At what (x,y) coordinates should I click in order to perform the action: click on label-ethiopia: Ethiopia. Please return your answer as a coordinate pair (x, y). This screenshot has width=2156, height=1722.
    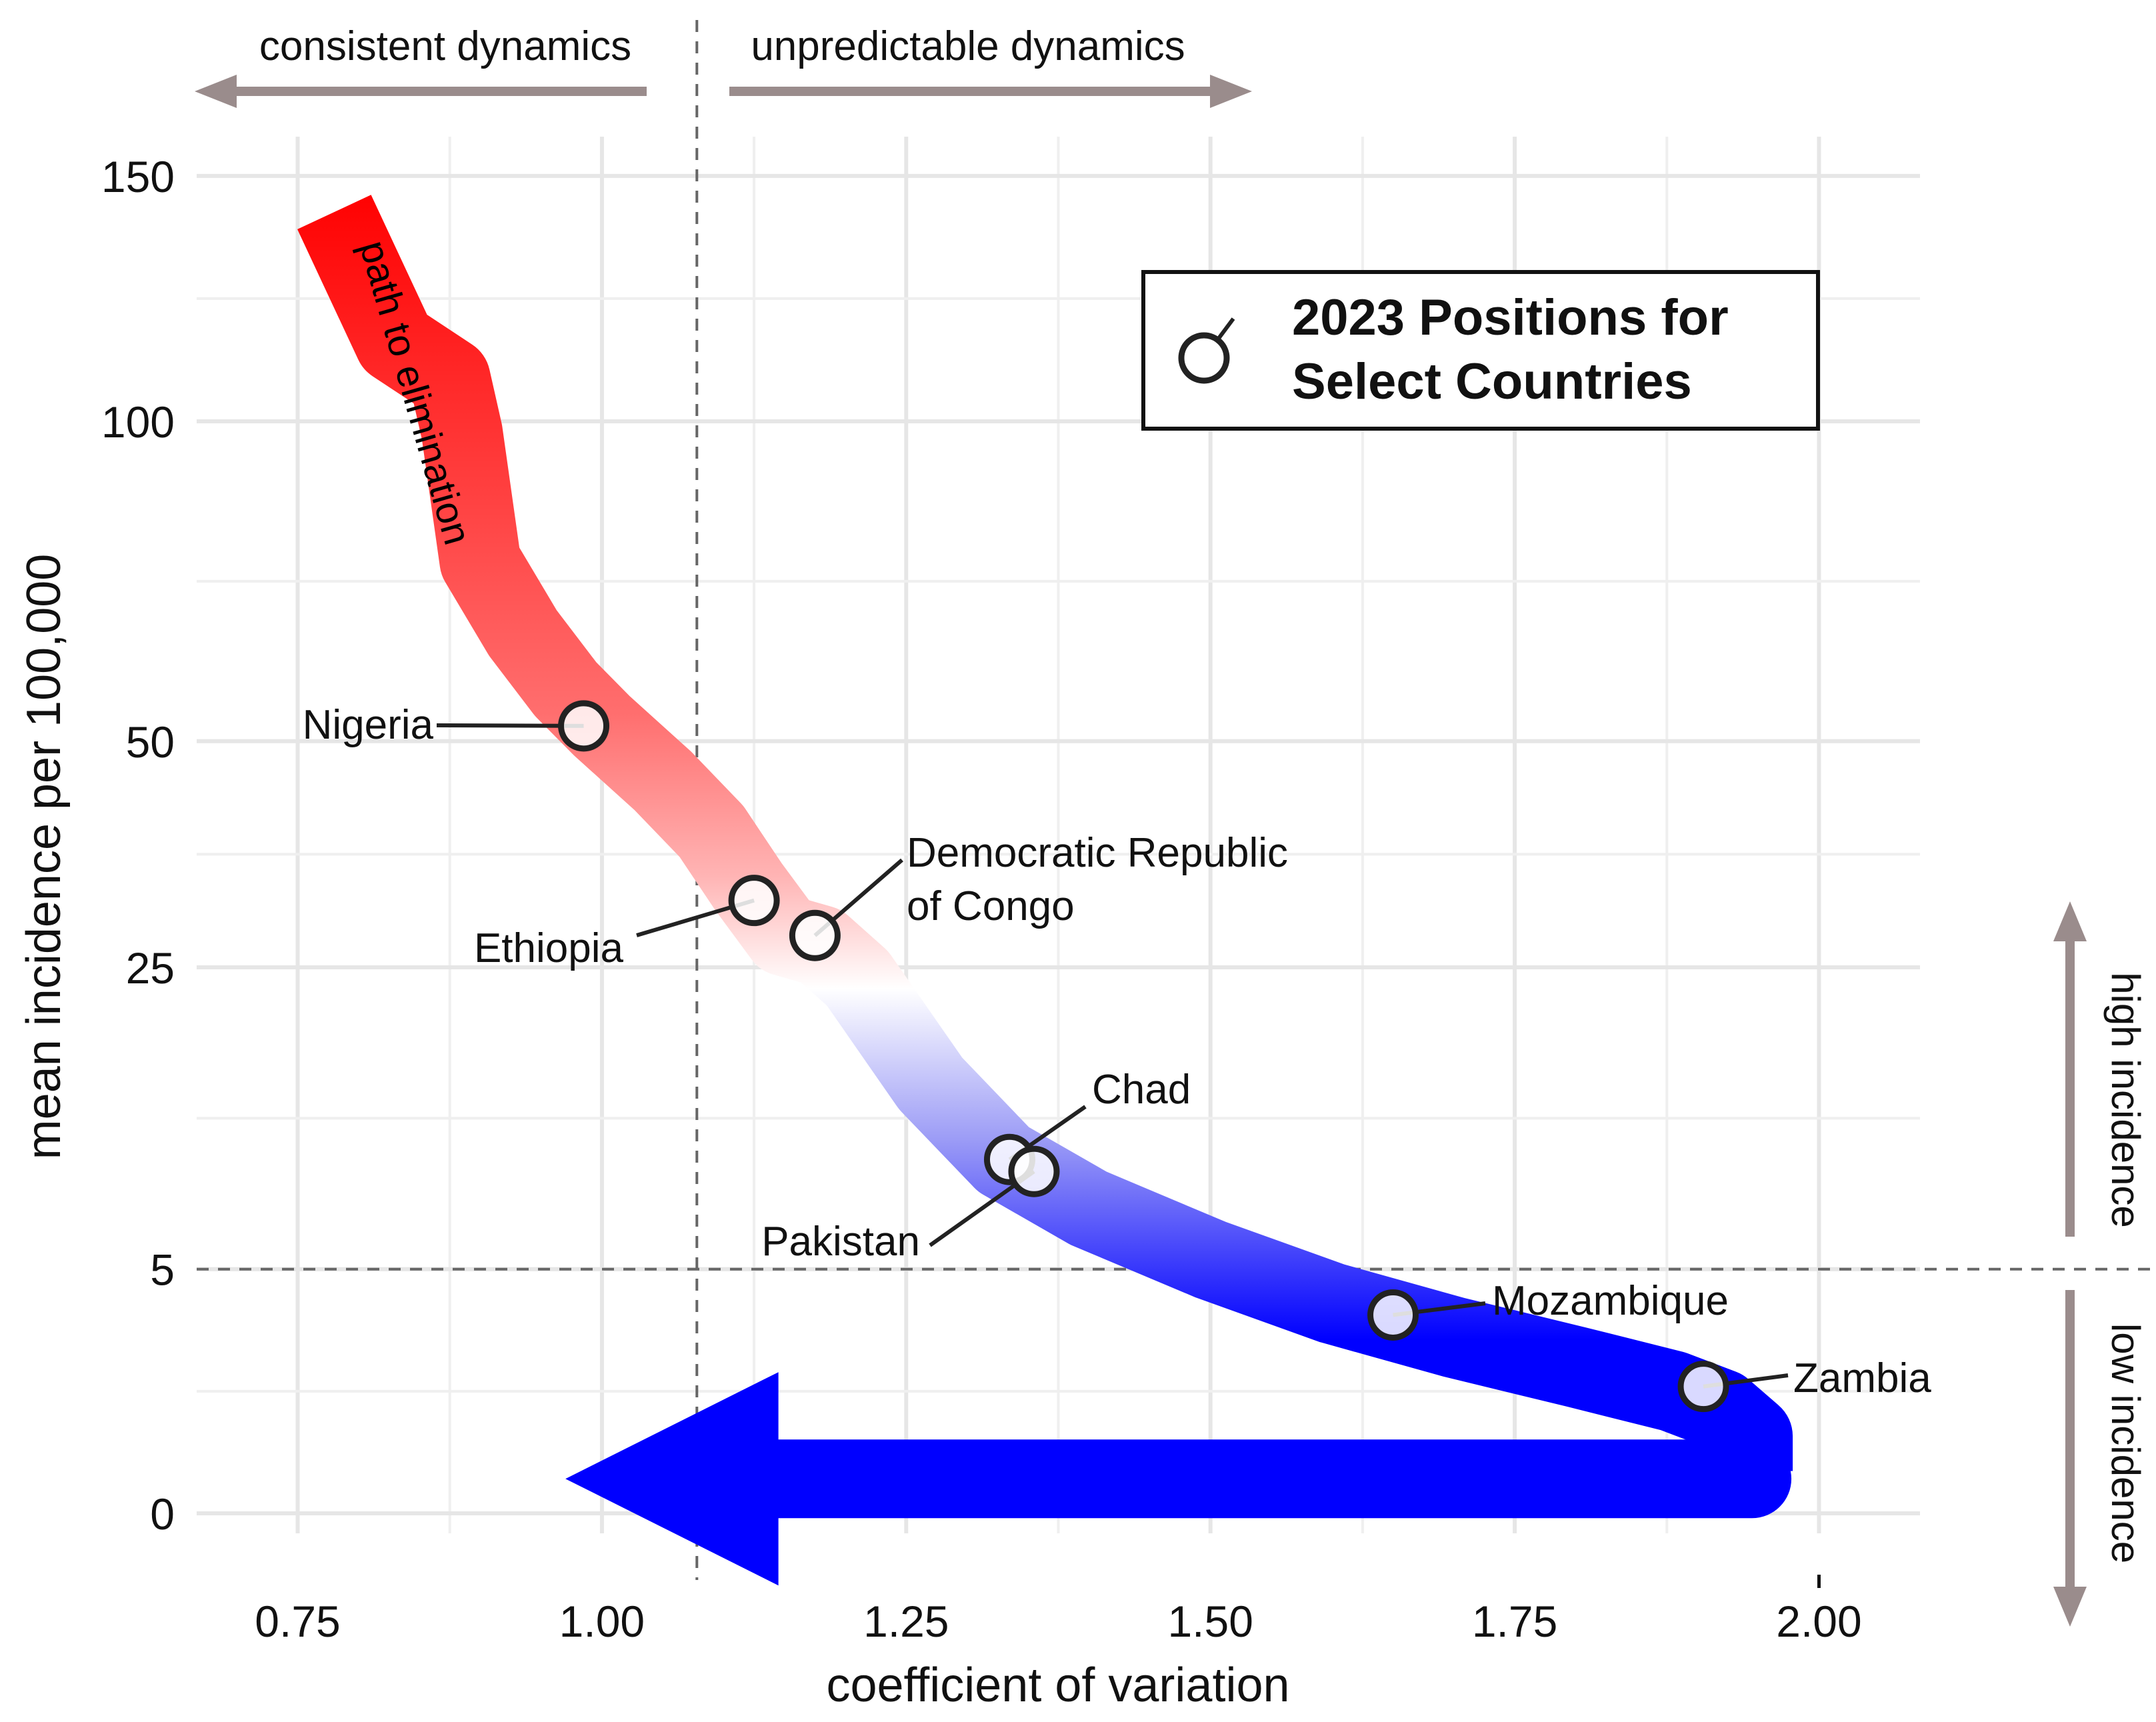
    Looking at the image, I should click on (549, 948).